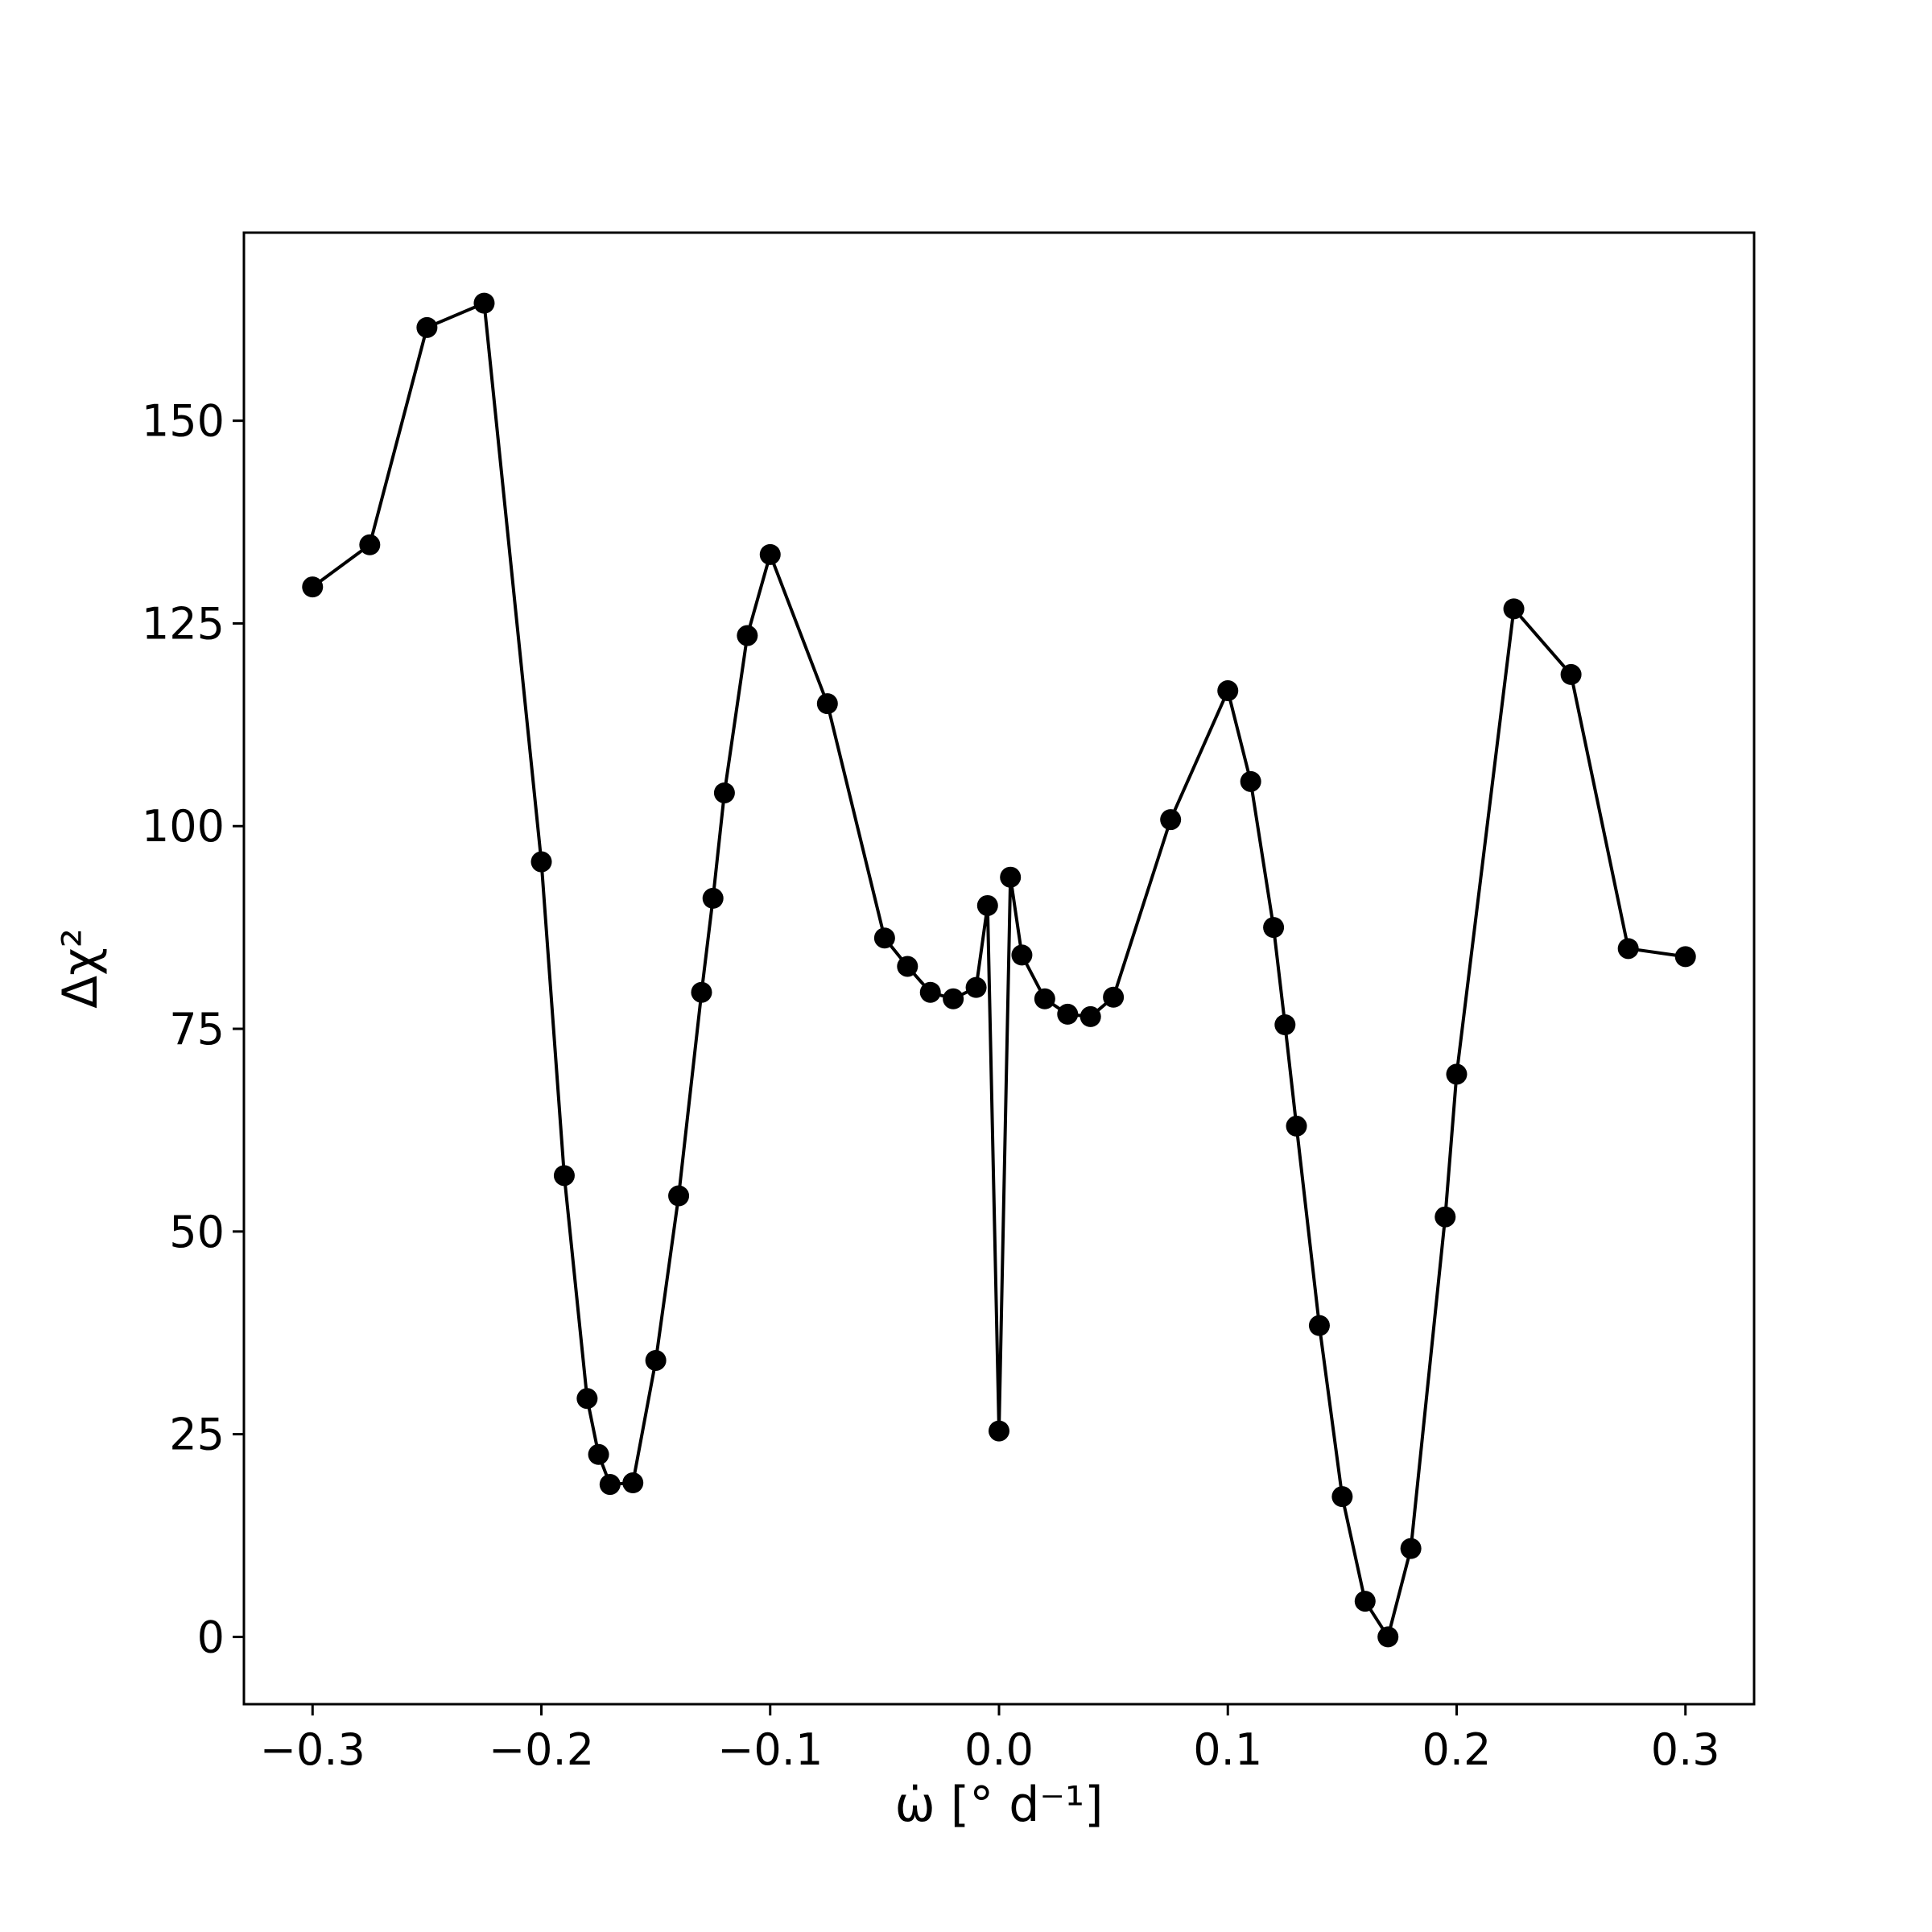  Describe the element at coordinates (541, 1749) in the screenshot. I see `x-tick-label: −0.2` at that location.